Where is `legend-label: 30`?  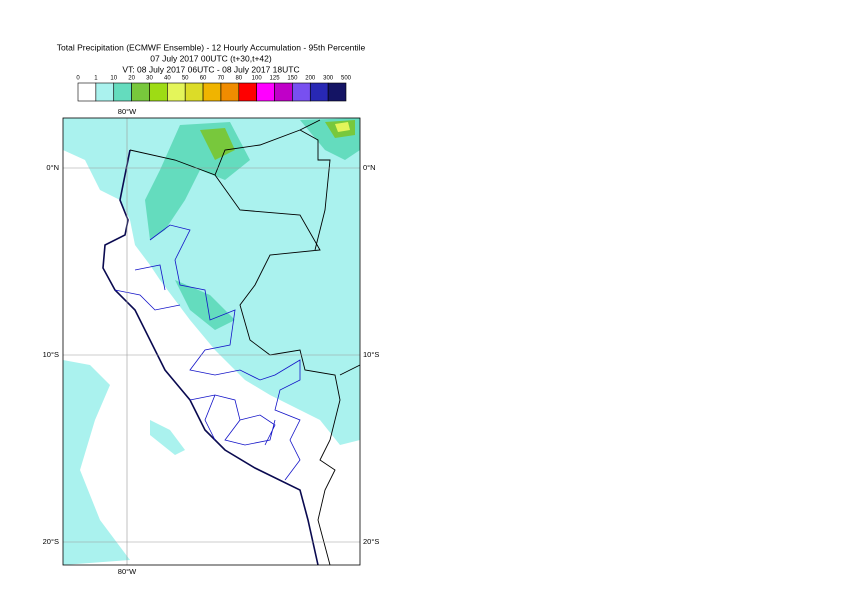
legend-label: 30 is located at coordinates (149, 79).